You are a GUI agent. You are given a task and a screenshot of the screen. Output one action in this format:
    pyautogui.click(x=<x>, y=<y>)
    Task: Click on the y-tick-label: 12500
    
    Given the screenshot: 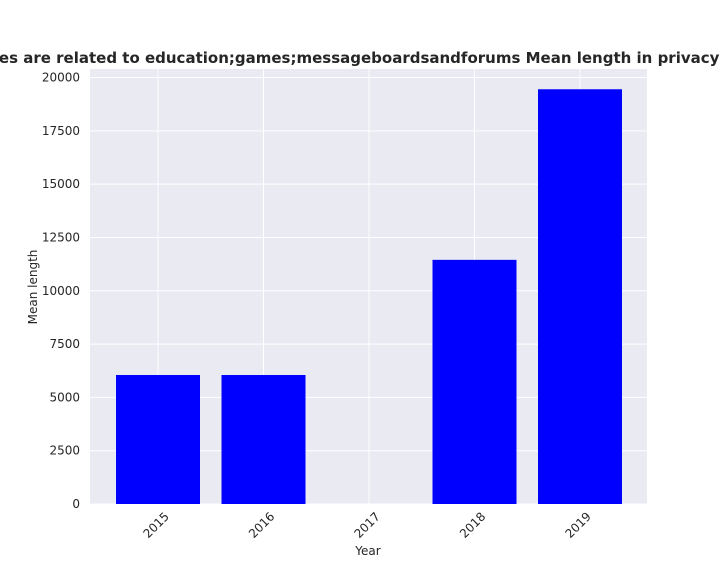 What is the action you would take?
    pyautogui.click(x=61, y=237)
    